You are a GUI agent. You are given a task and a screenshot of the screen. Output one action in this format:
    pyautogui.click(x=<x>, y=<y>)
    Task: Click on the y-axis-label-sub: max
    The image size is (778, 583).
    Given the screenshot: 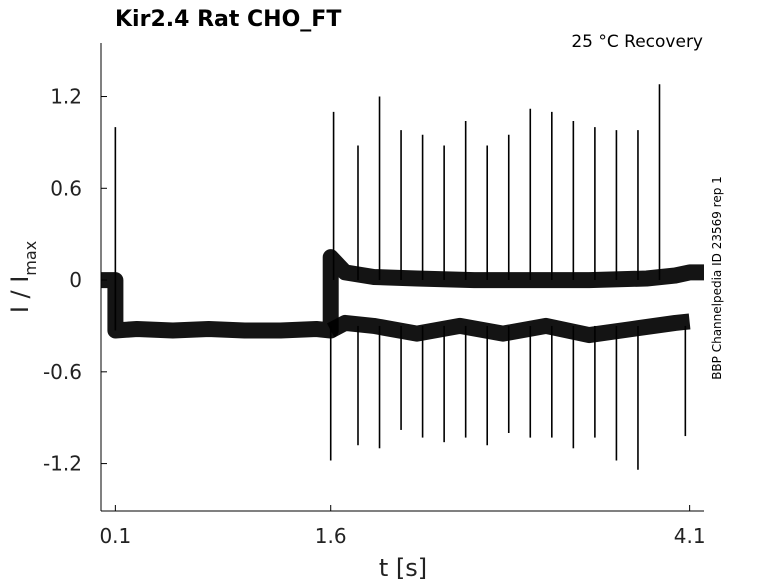 What is the action you would take?
    pyautogui.click(x=30, y=258)
    